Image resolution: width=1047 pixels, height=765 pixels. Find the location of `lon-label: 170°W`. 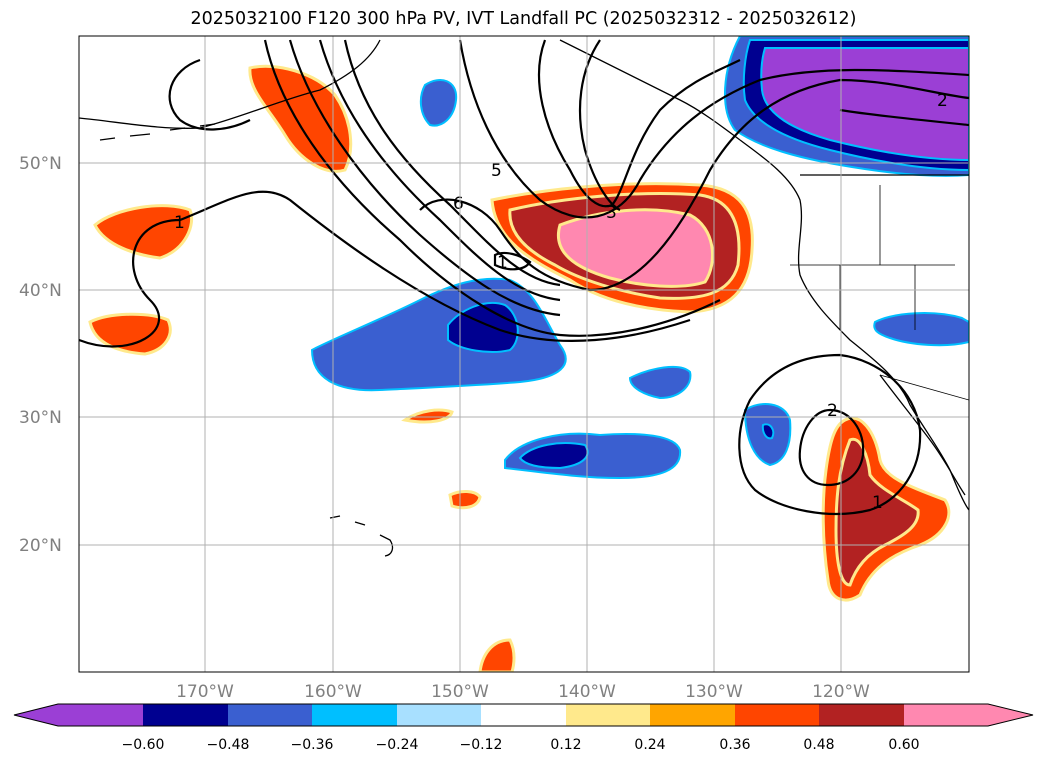

lon-label: 170°W is located at coordinates (205, 692).